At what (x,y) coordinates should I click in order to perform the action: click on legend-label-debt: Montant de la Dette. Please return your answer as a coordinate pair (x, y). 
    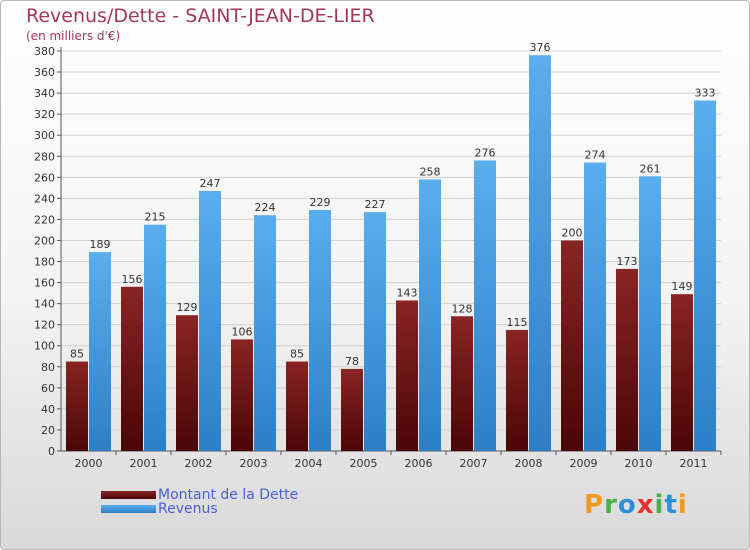
    Looking at the image, I should click on (228, 495).